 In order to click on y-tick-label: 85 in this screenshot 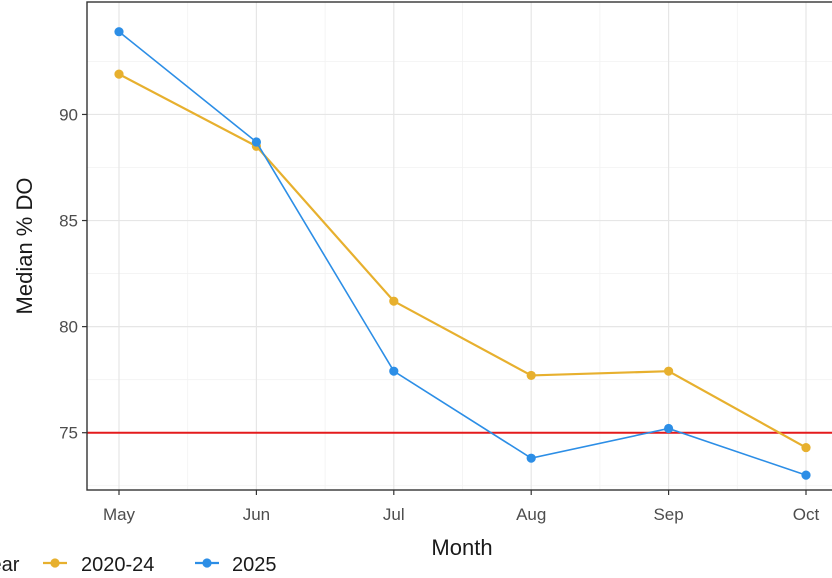, I will do `click(68, 221)`.